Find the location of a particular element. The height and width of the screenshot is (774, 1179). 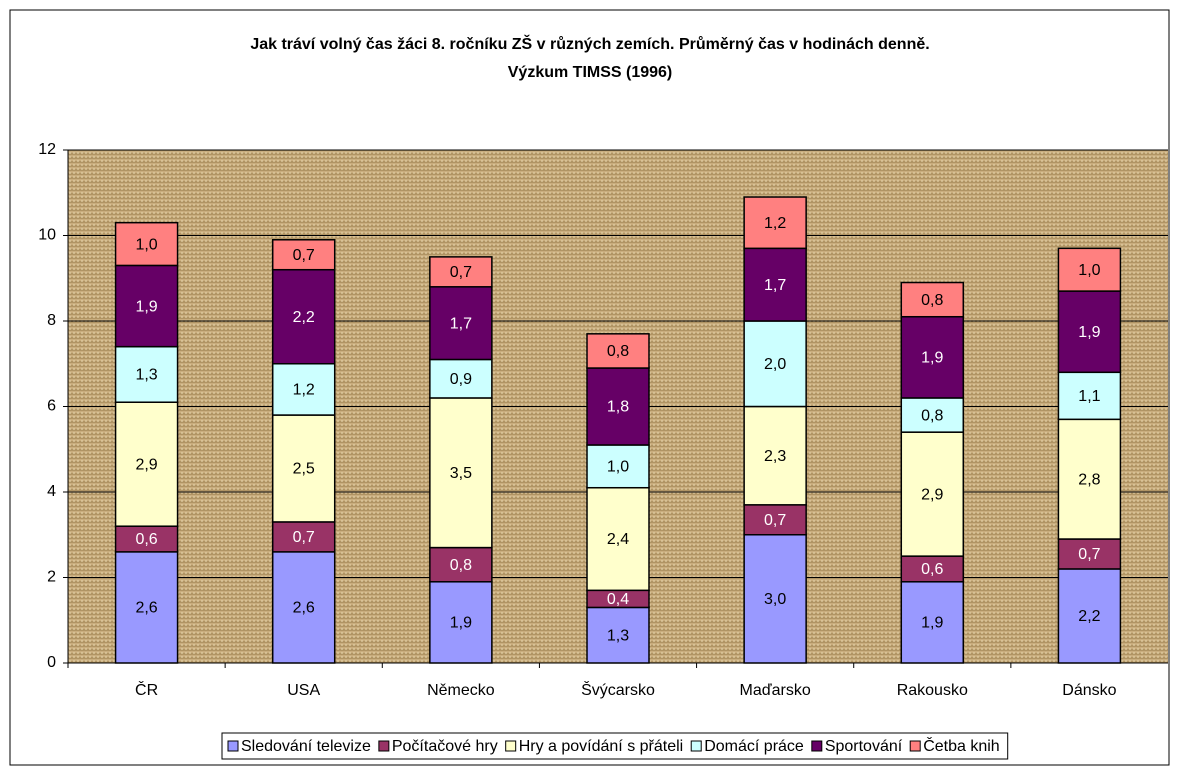

x-tick-label: Rakousko is located at coordinates (932, 690).